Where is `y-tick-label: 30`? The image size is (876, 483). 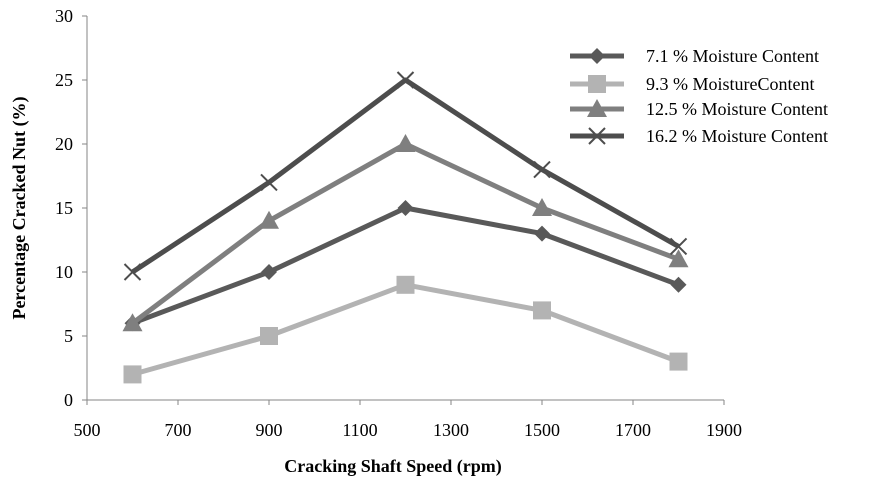
y-tick-label: 30 is located at coordinates (64, 16).